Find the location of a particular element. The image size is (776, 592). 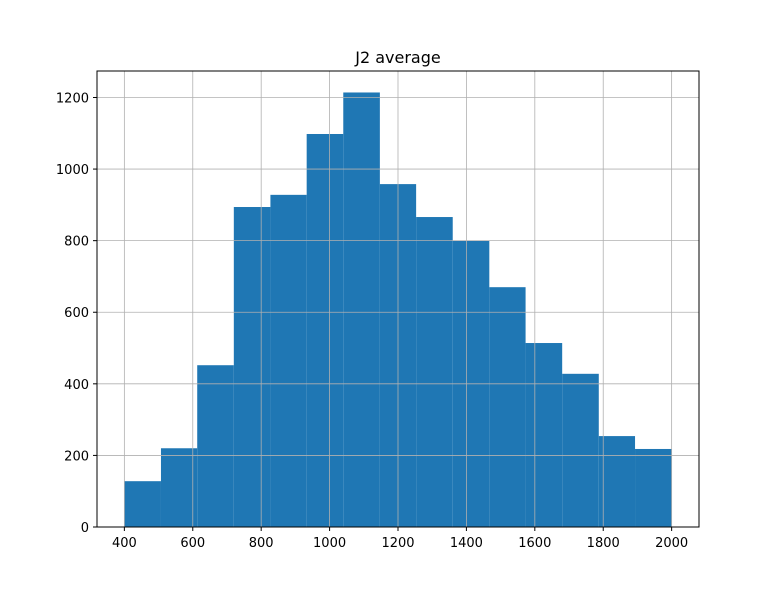

x-tick-label: 800 is located at coordinates (261, 543).